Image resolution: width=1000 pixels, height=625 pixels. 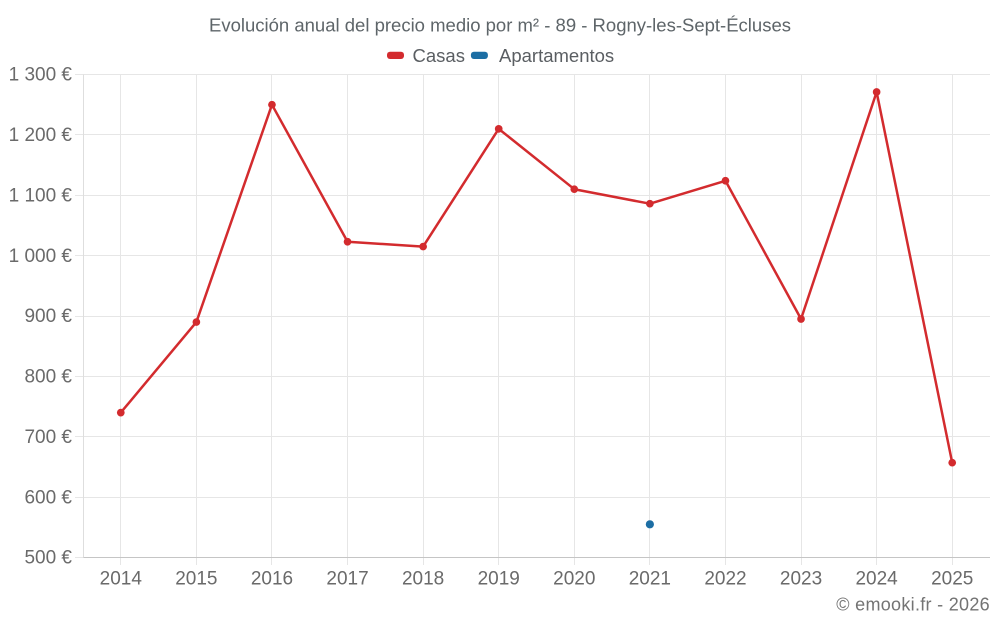 What do you see at coordinates (913, 605) in the screenshot?
I see `svg-text: © emooki.fr - 2026` at bounding box center [913, 605].